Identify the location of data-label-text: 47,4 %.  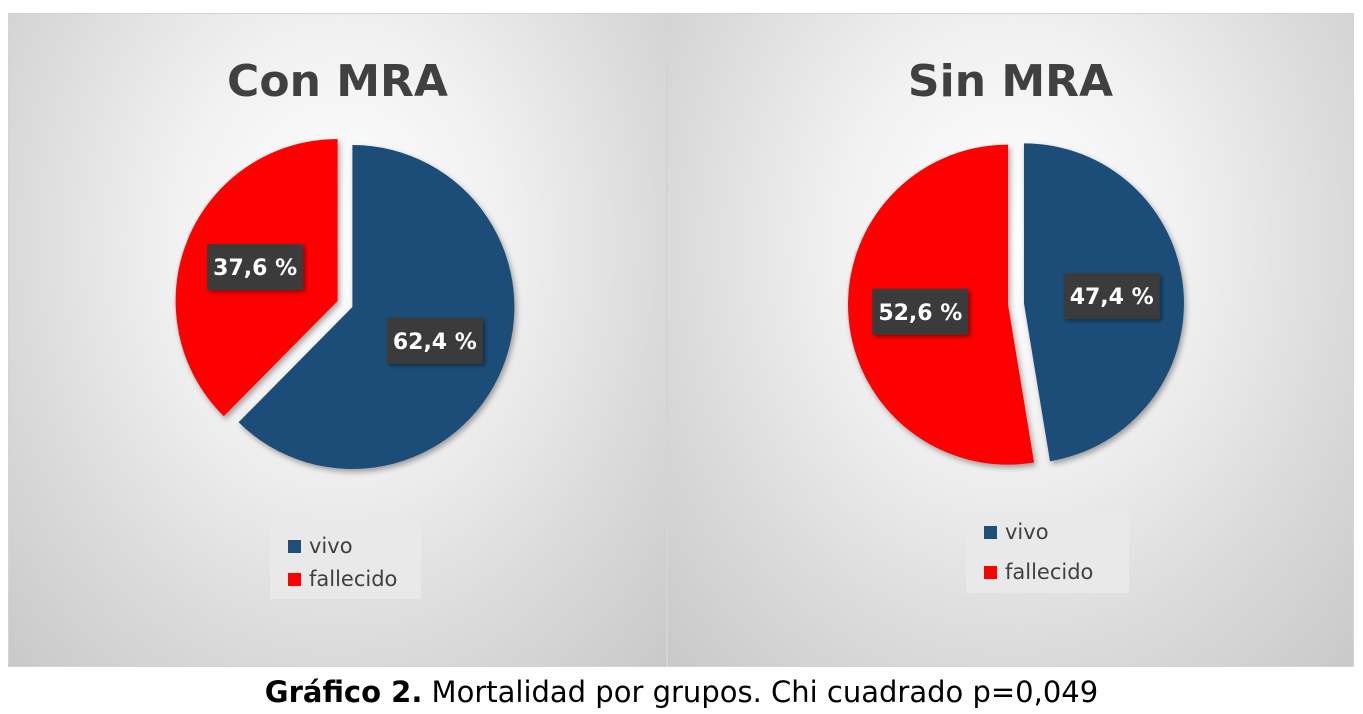
(1112, 297).